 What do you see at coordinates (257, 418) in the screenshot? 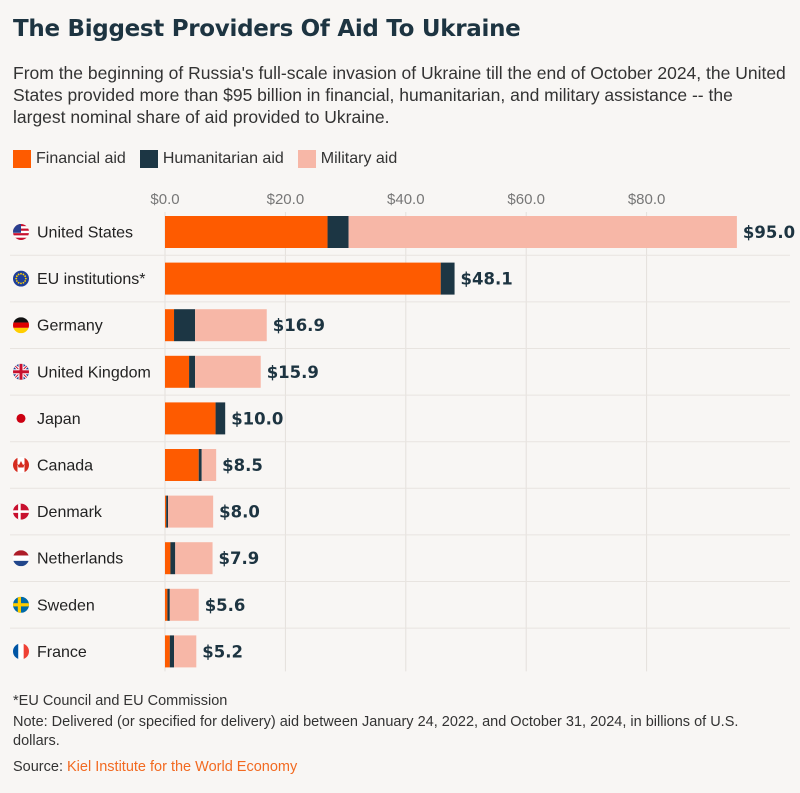
I see `total-value-label: $10.0` at bounding box center [257, 418].